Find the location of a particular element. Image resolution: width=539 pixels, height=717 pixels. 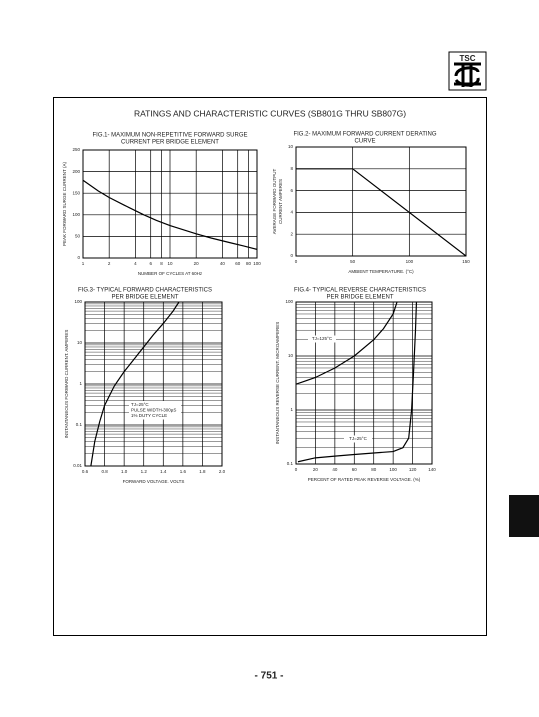

y-tick-label: 6 is located at coordinates (291, 190).